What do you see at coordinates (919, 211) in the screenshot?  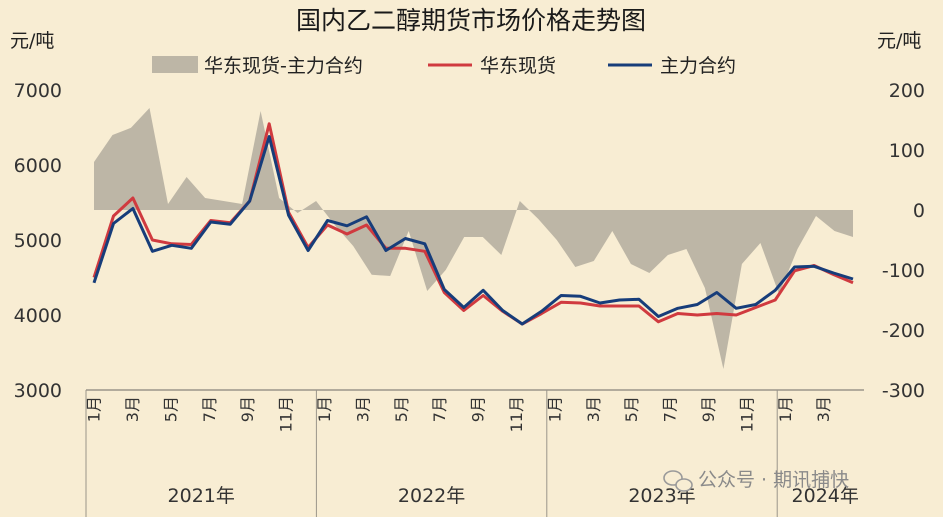 I see `right-tick-label: 0` at bounding box center [919, 211].